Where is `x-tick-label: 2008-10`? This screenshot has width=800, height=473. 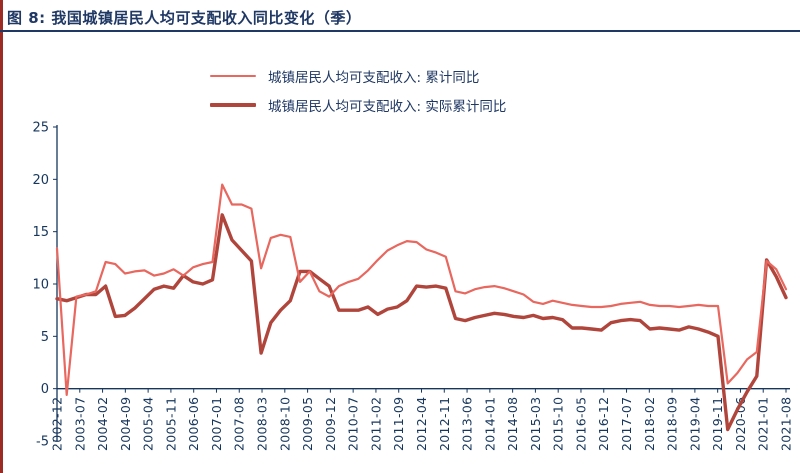
x-tick-label: 2008-10 is located at coordinates (284, 424).